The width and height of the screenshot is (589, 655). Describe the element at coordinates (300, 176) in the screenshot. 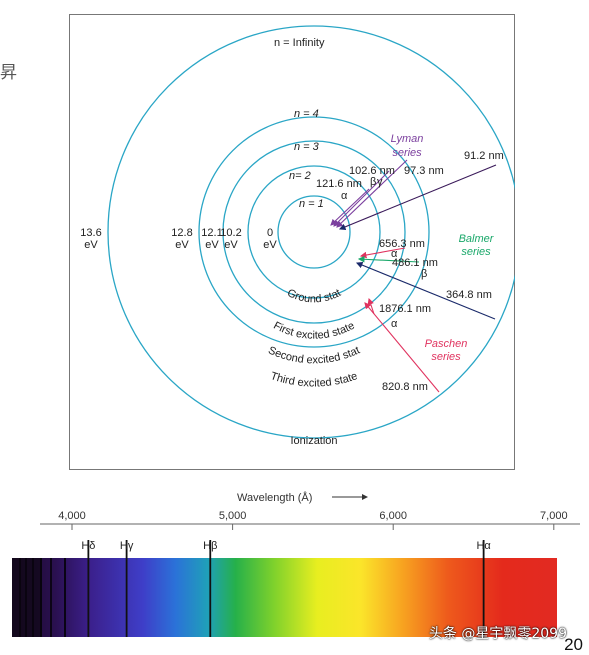

I see `n-label: n= 2` at that location.